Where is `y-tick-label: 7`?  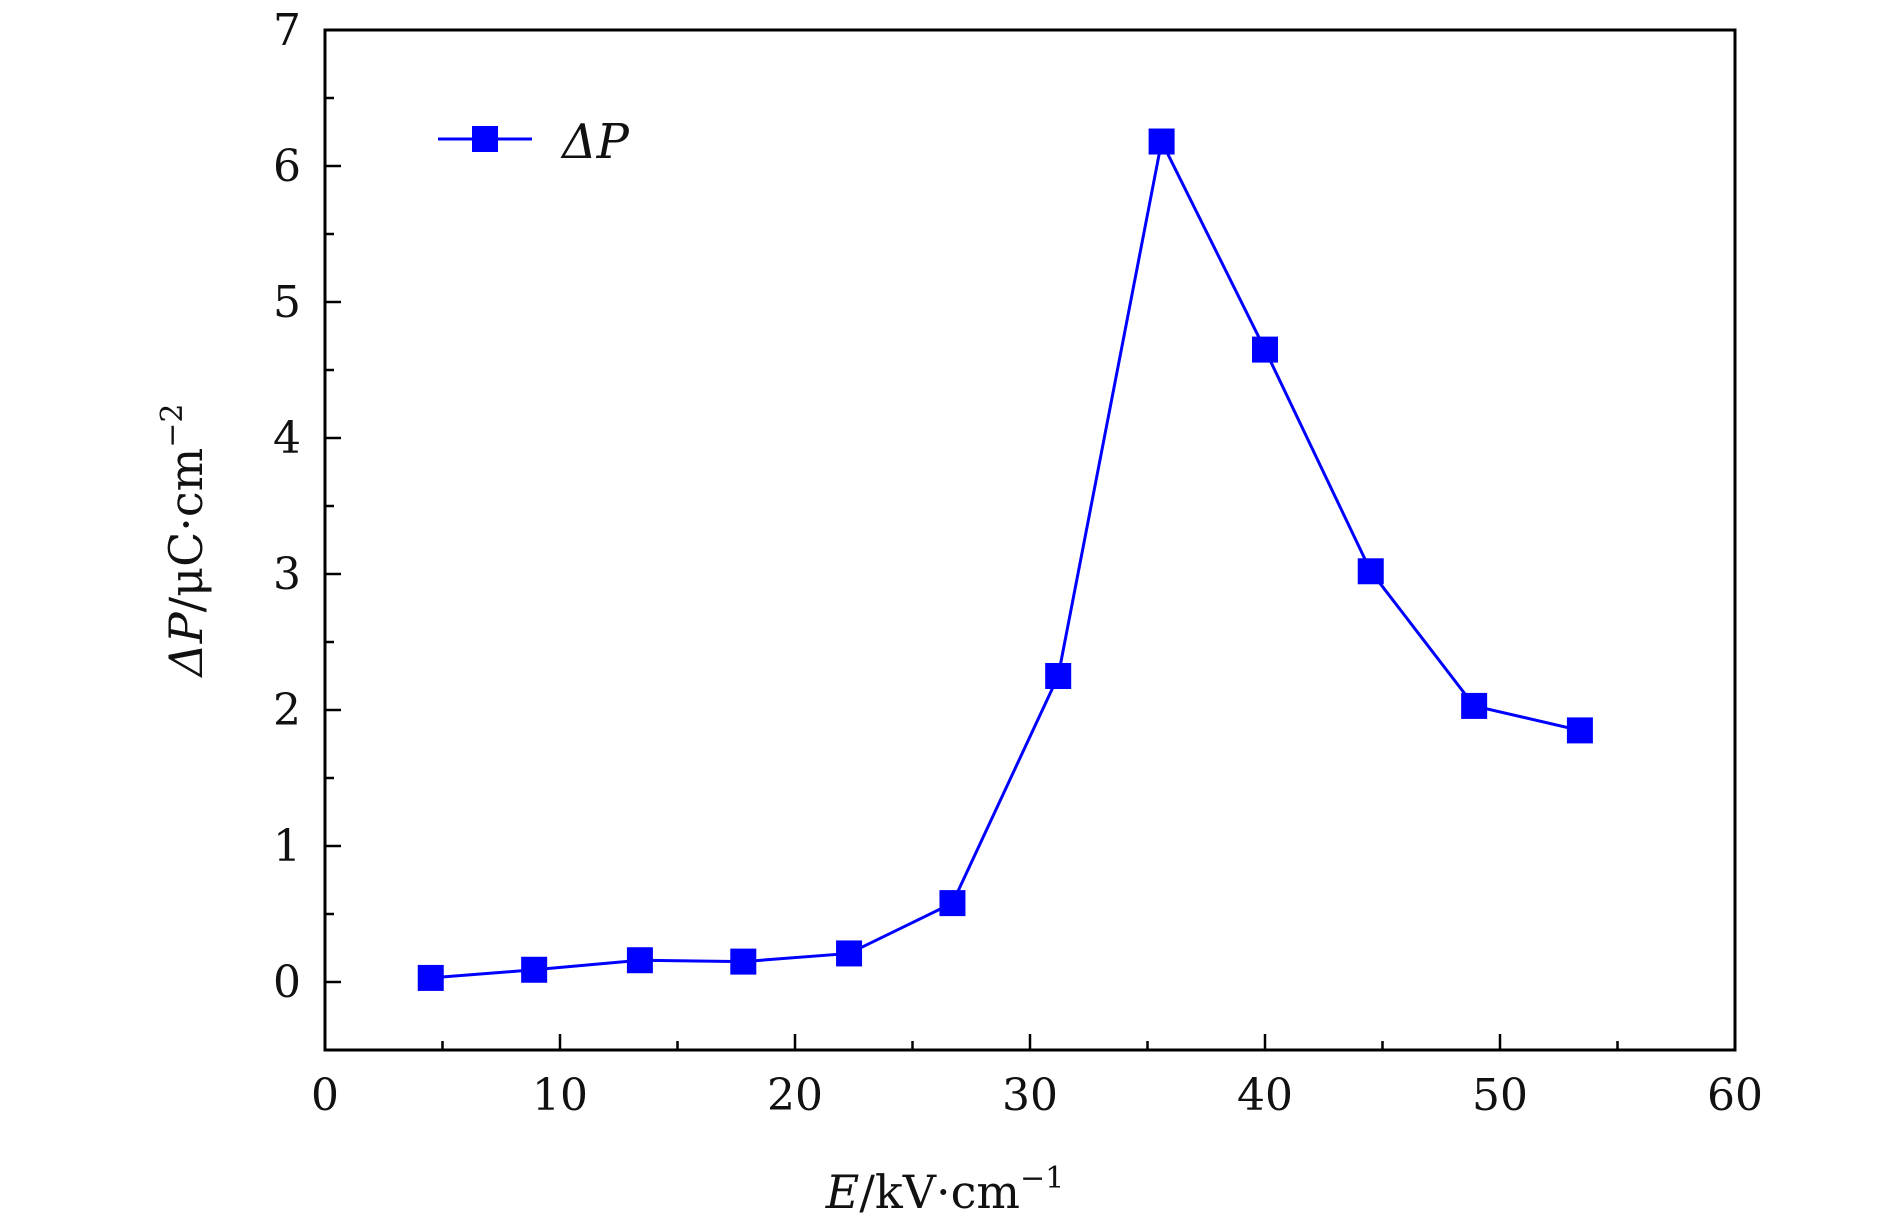 y-tick-label: 7 is located at coordinates (287, 30).